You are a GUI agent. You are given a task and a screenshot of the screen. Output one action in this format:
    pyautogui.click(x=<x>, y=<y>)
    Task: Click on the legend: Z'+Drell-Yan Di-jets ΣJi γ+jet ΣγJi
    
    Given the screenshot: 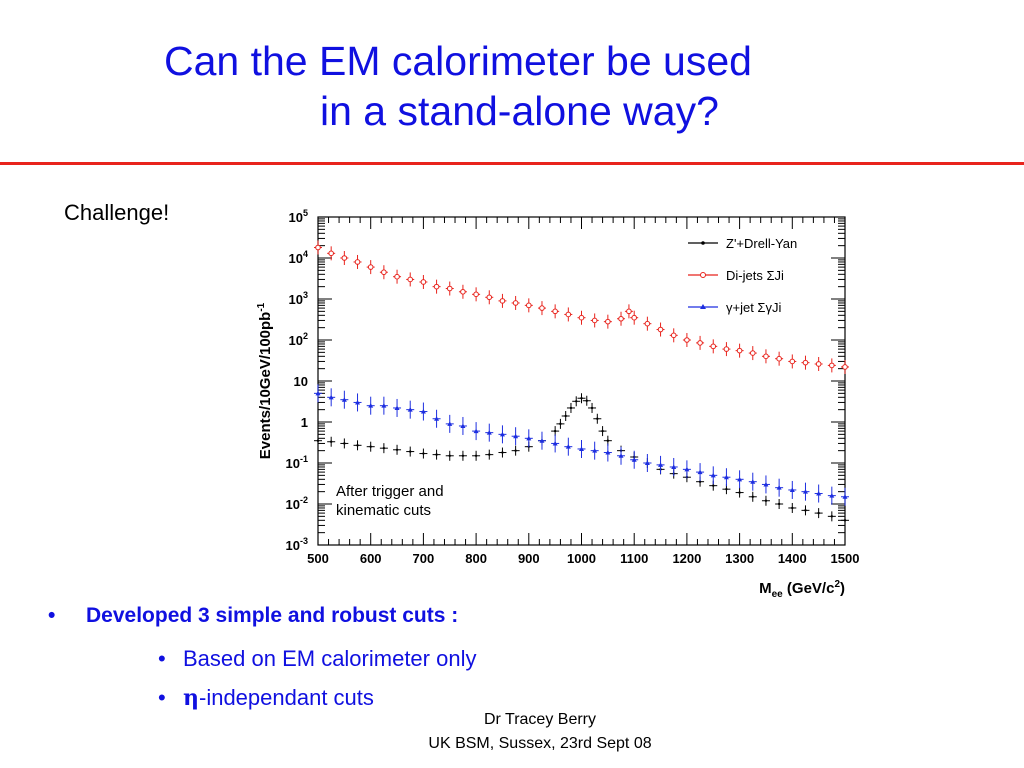 What is the action you would take?
    pyautogui.click(x=742, y=275)
    